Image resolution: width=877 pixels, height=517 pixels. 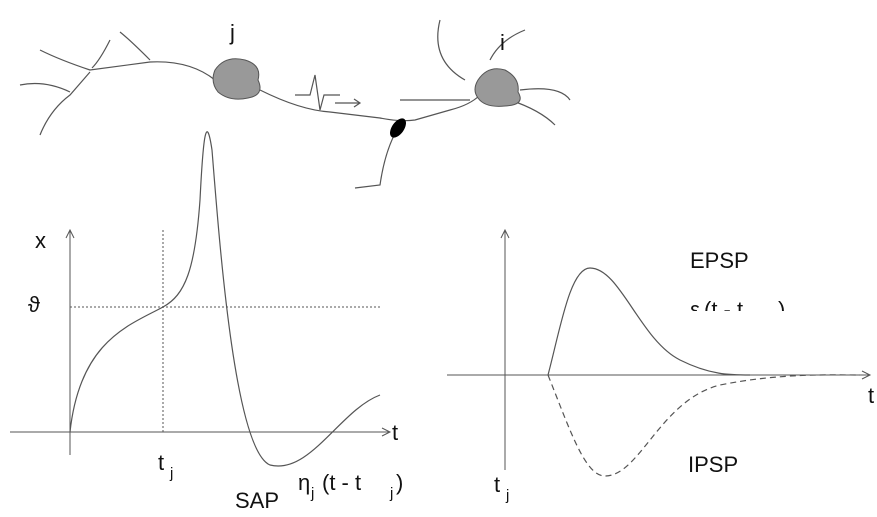 I want to click on epsp-kernel-clip: ε (t - t j ), so click(x=737, y=313).